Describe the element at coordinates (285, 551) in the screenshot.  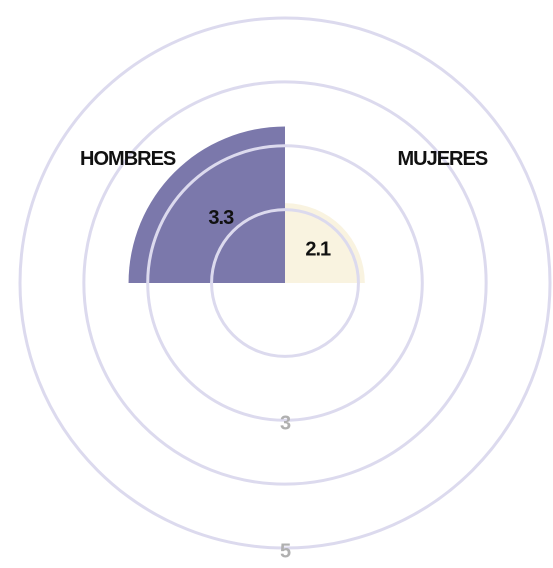
I see `r-tick-label: 5` at that location.